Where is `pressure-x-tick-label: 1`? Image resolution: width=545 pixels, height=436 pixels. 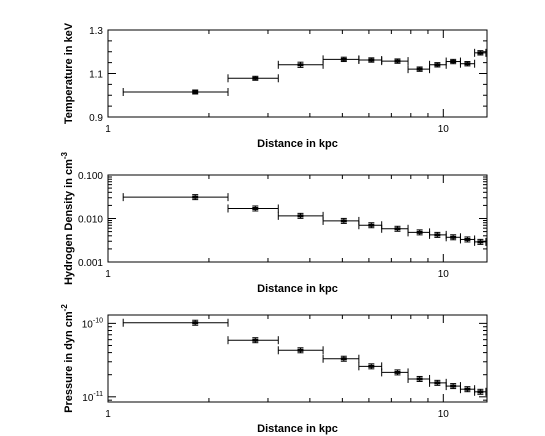 pressure-x-tick-label: 1 is located at coordinates (108, 414).